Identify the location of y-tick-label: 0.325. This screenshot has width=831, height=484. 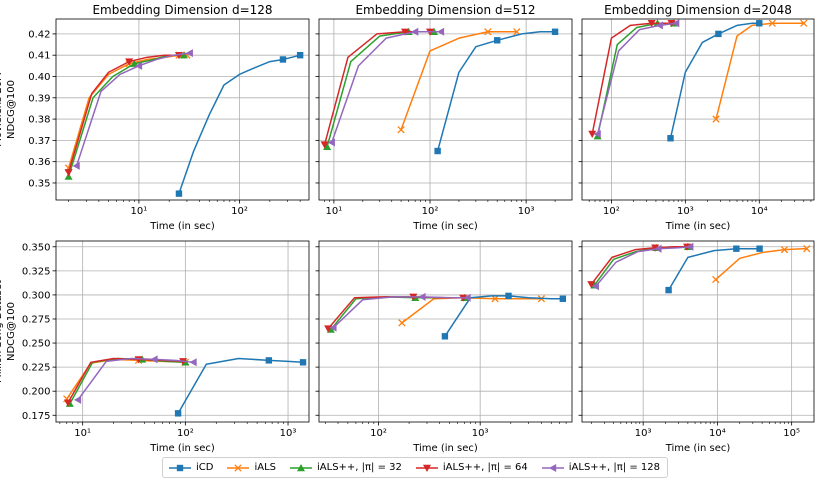
(36, 271).